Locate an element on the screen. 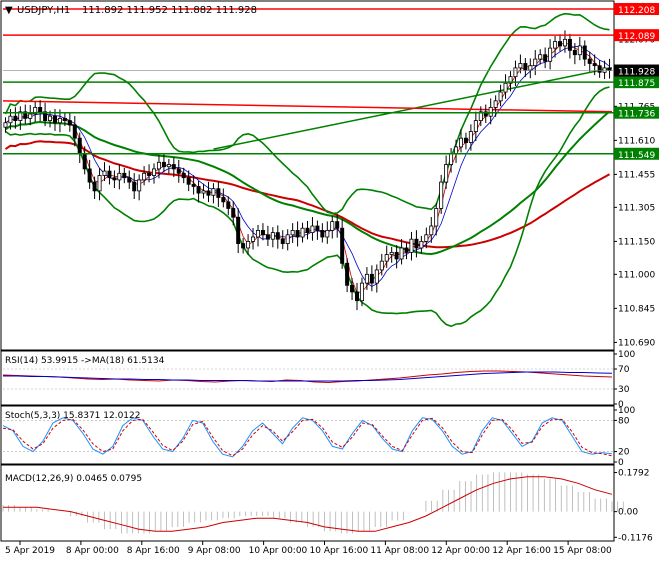 The height and width of the screenshot is (564, 660). level-price-tag-label: 111.875 is located at coordinates (636, 84).